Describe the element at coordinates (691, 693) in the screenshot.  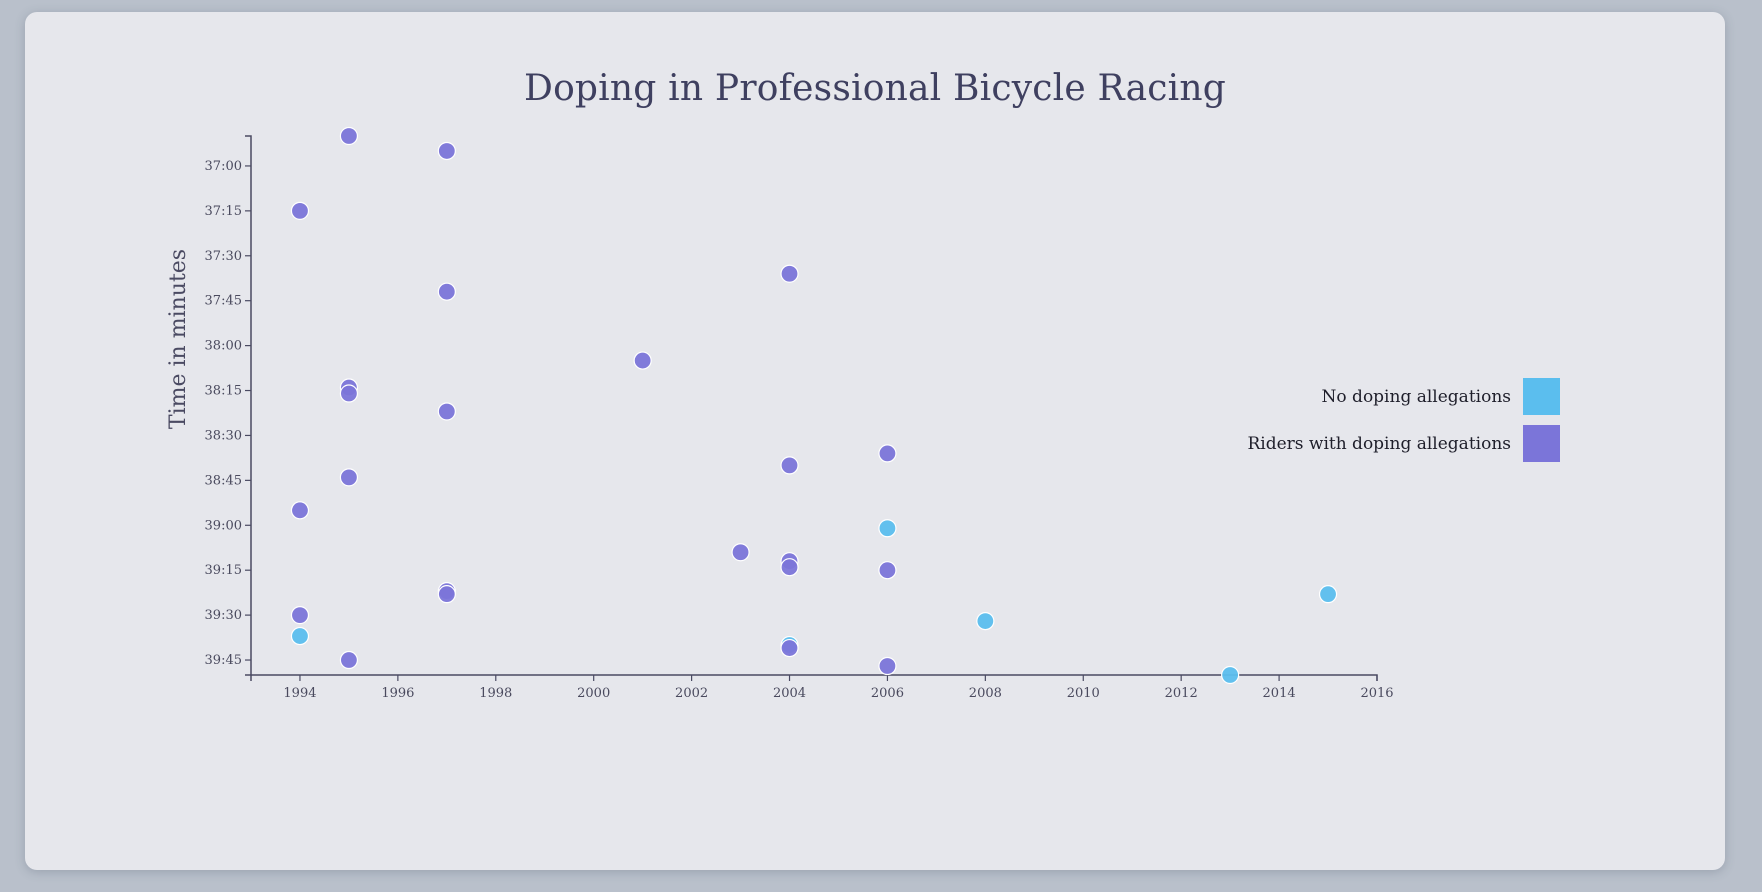
I see `x-tick-label: 2002` at that location.